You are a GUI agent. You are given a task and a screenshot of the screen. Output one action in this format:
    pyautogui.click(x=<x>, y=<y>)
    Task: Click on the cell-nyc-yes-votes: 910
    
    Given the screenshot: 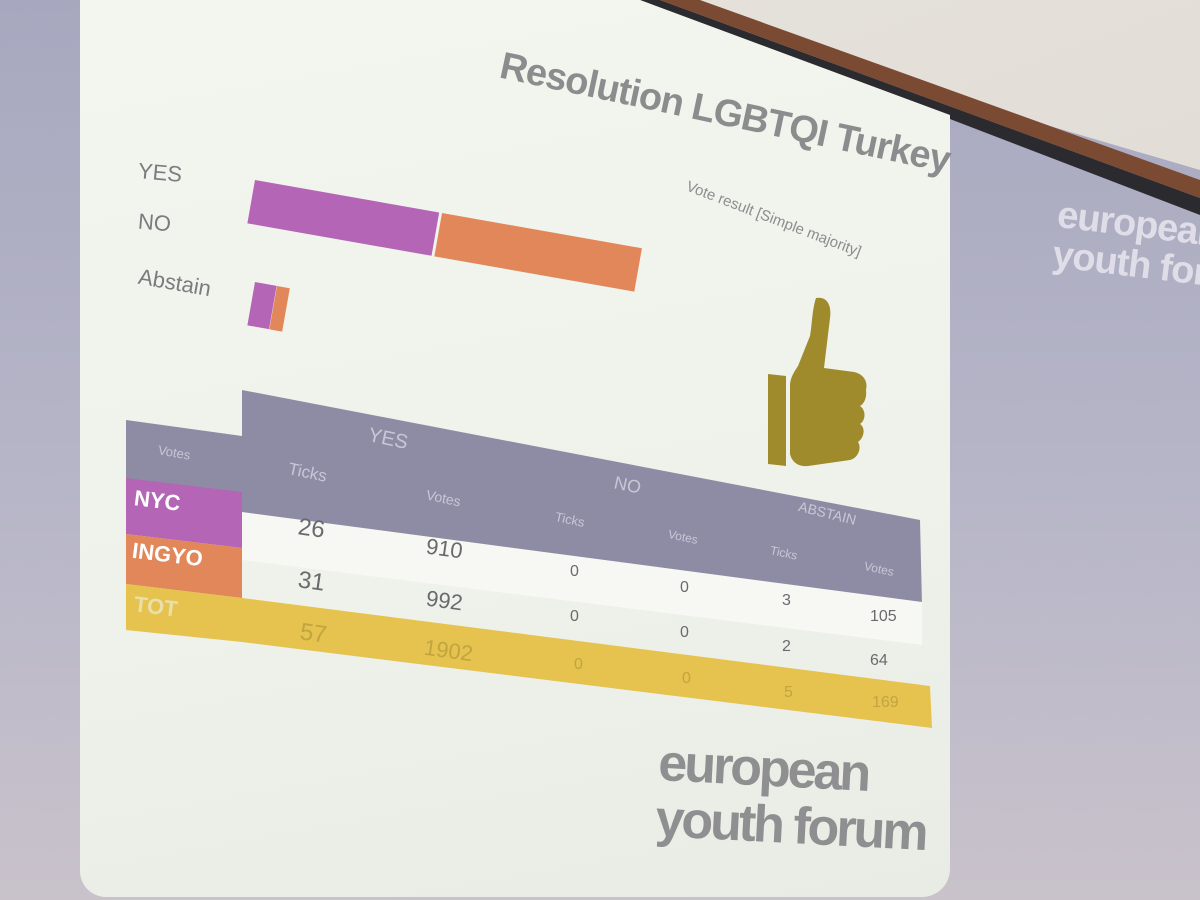 What is the action you would take?
    pyautogui.click(x=444, y=548)
    